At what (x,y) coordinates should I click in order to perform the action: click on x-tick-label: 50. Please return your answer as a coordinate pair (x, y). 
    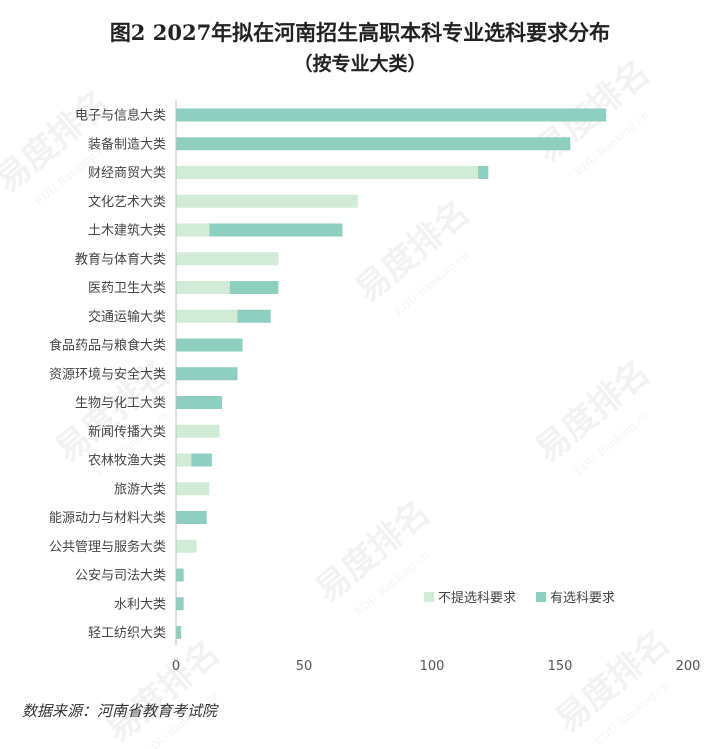
    Looking at the image, I should click on (304, 666).